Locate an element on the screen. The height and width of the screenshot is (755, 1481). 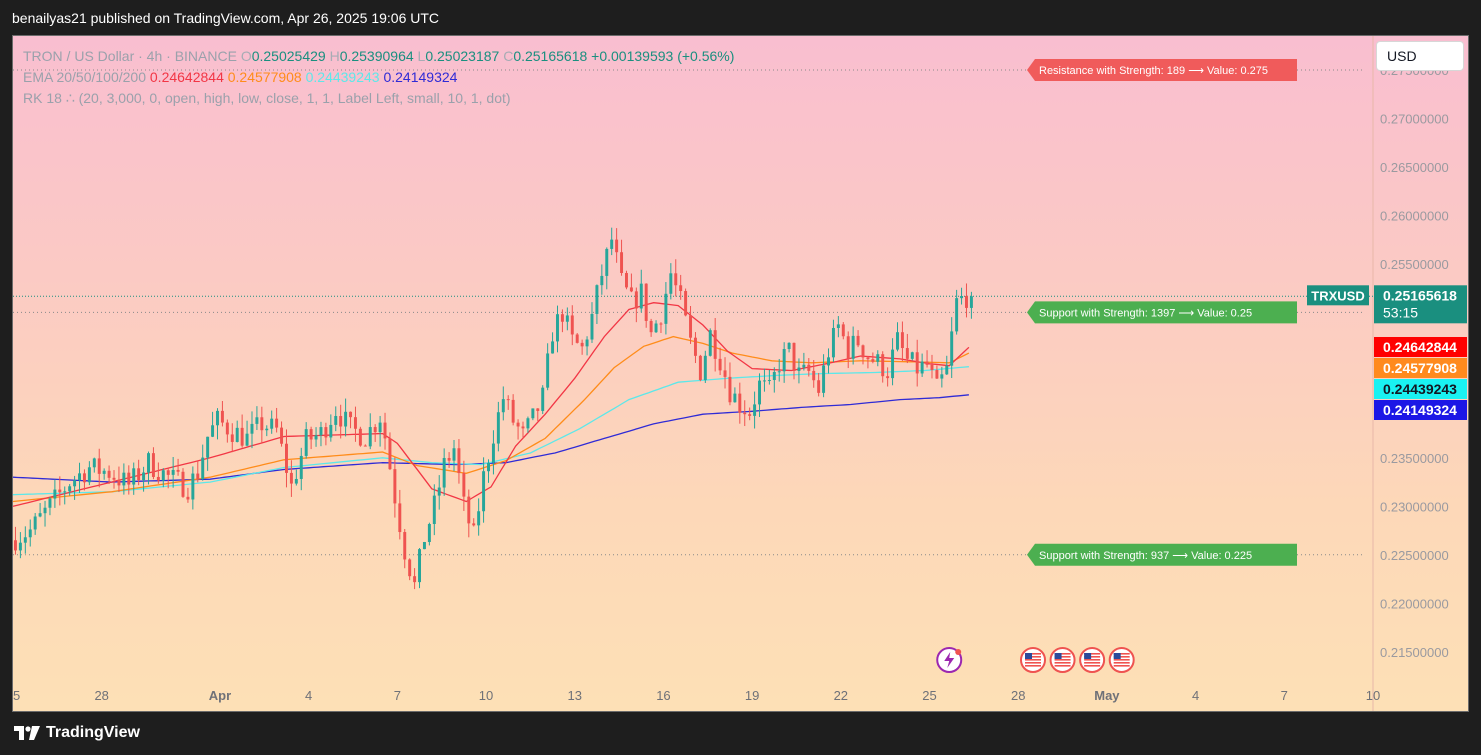
y-tick-label: 0.26500000 is located at coordinates (1414, 167).